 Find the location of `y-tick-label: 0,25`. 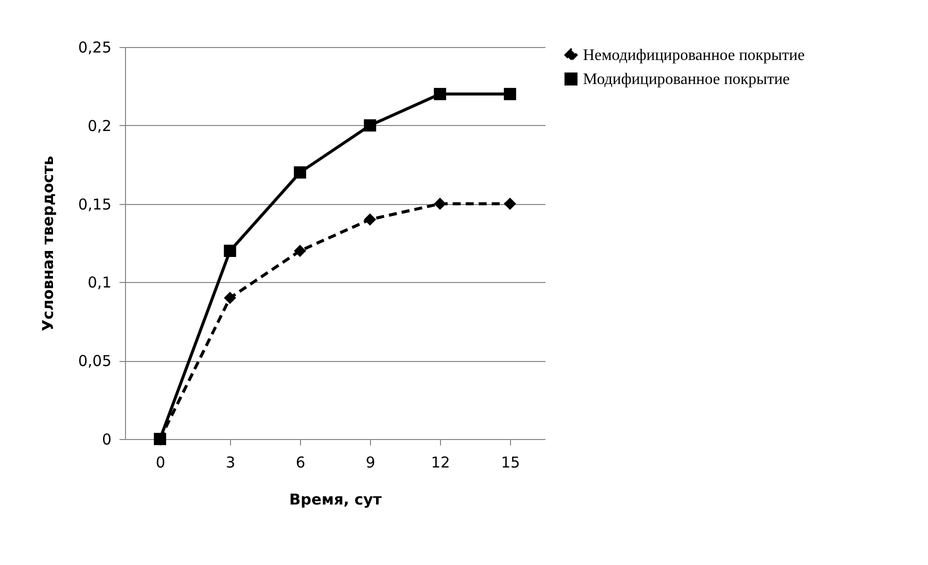

y-tick-label: 0,25 is located at coordinates (95, 47).